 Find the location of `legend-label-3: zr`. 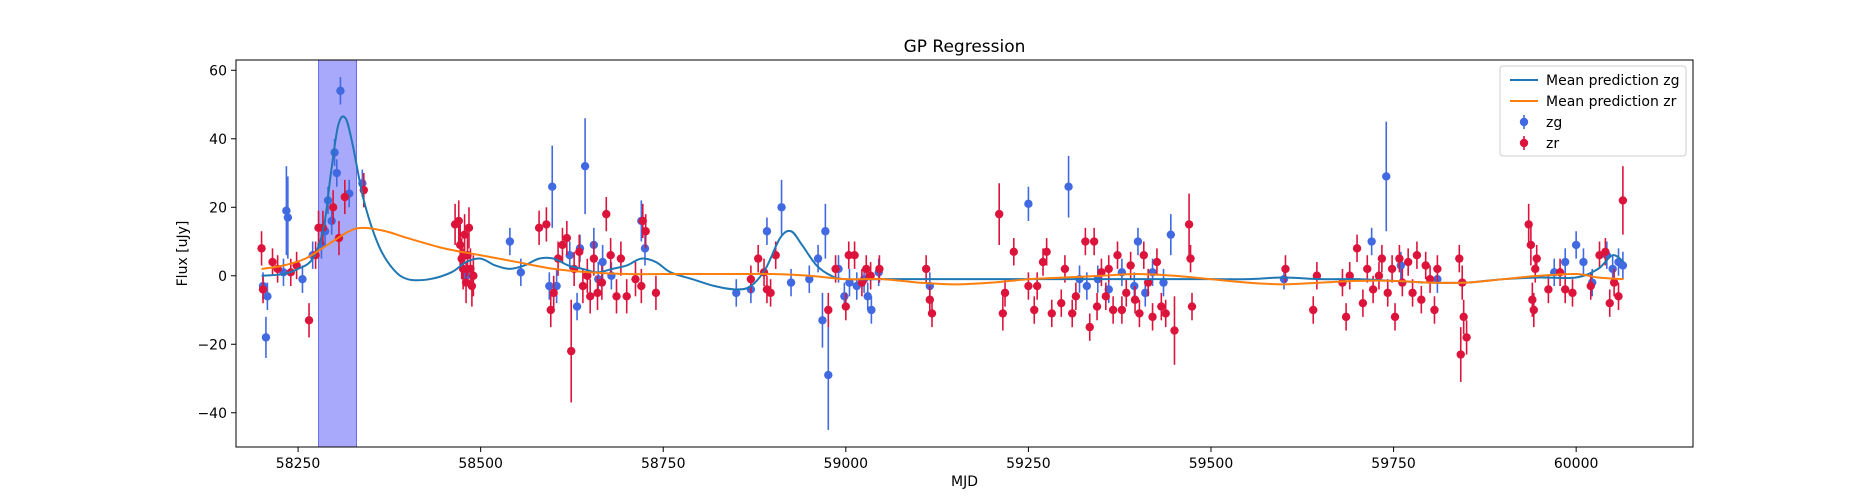

legend-label-3: zr is located at coordinates (1552, 144).